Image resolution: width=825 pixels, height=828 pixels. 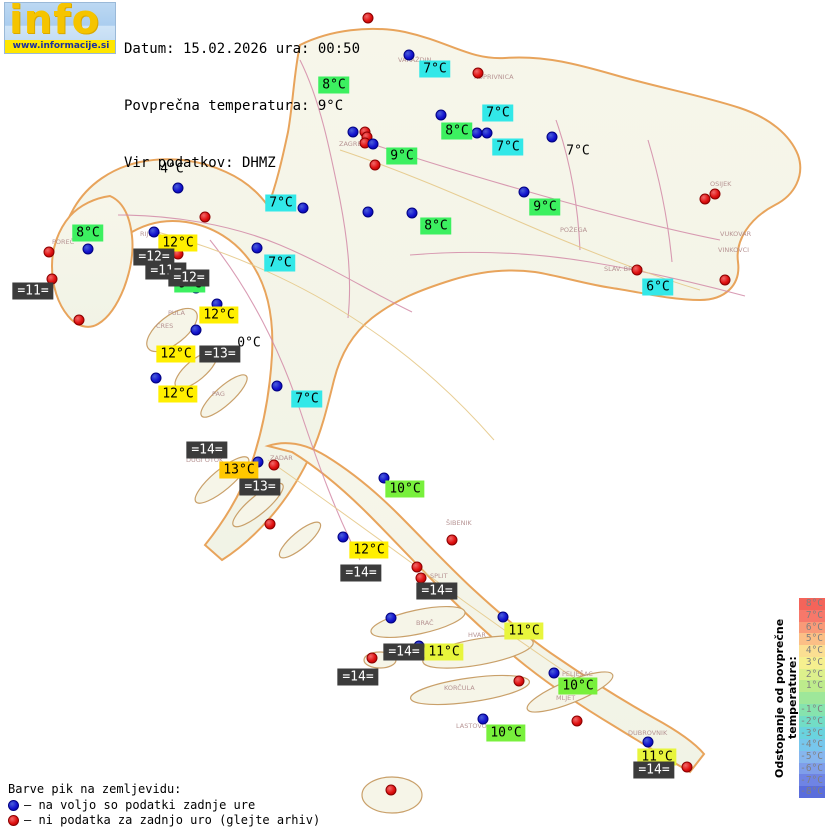 What do you see at coordinates (477, 635) in the screenshot?
I see `svg-text: HVAR` at bounding box center [477, 635].